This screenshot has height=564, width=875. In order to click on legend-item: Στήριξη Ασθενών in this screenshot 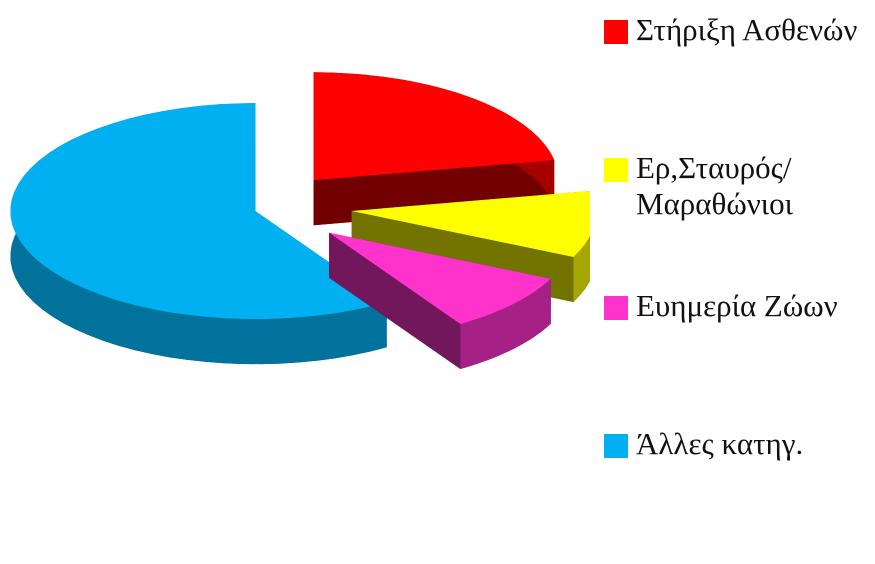, I will do `click(737, 81)`.